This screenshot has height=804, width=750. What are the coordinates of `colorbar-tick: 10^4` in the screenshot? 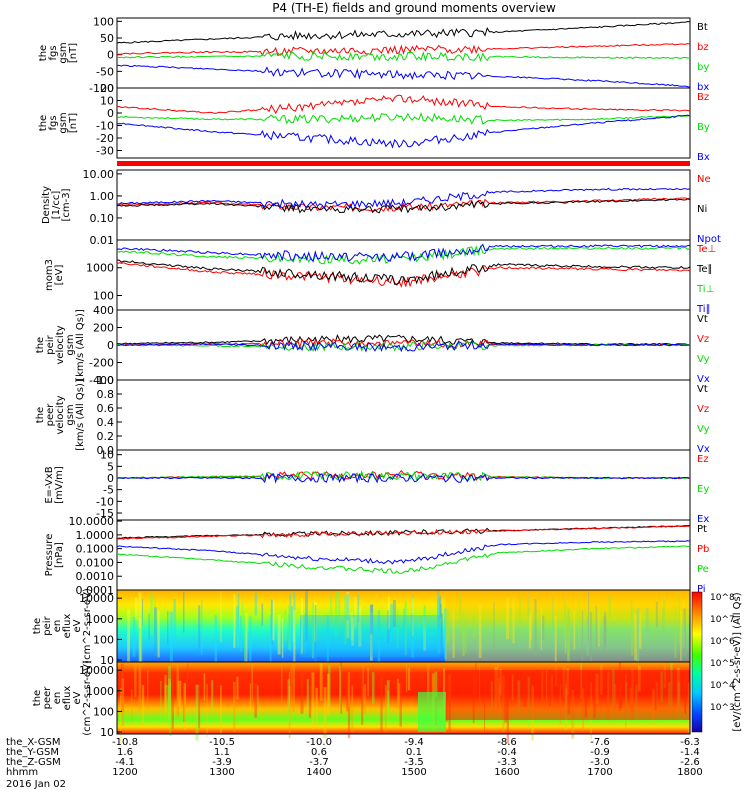 It's located at (722, 686).